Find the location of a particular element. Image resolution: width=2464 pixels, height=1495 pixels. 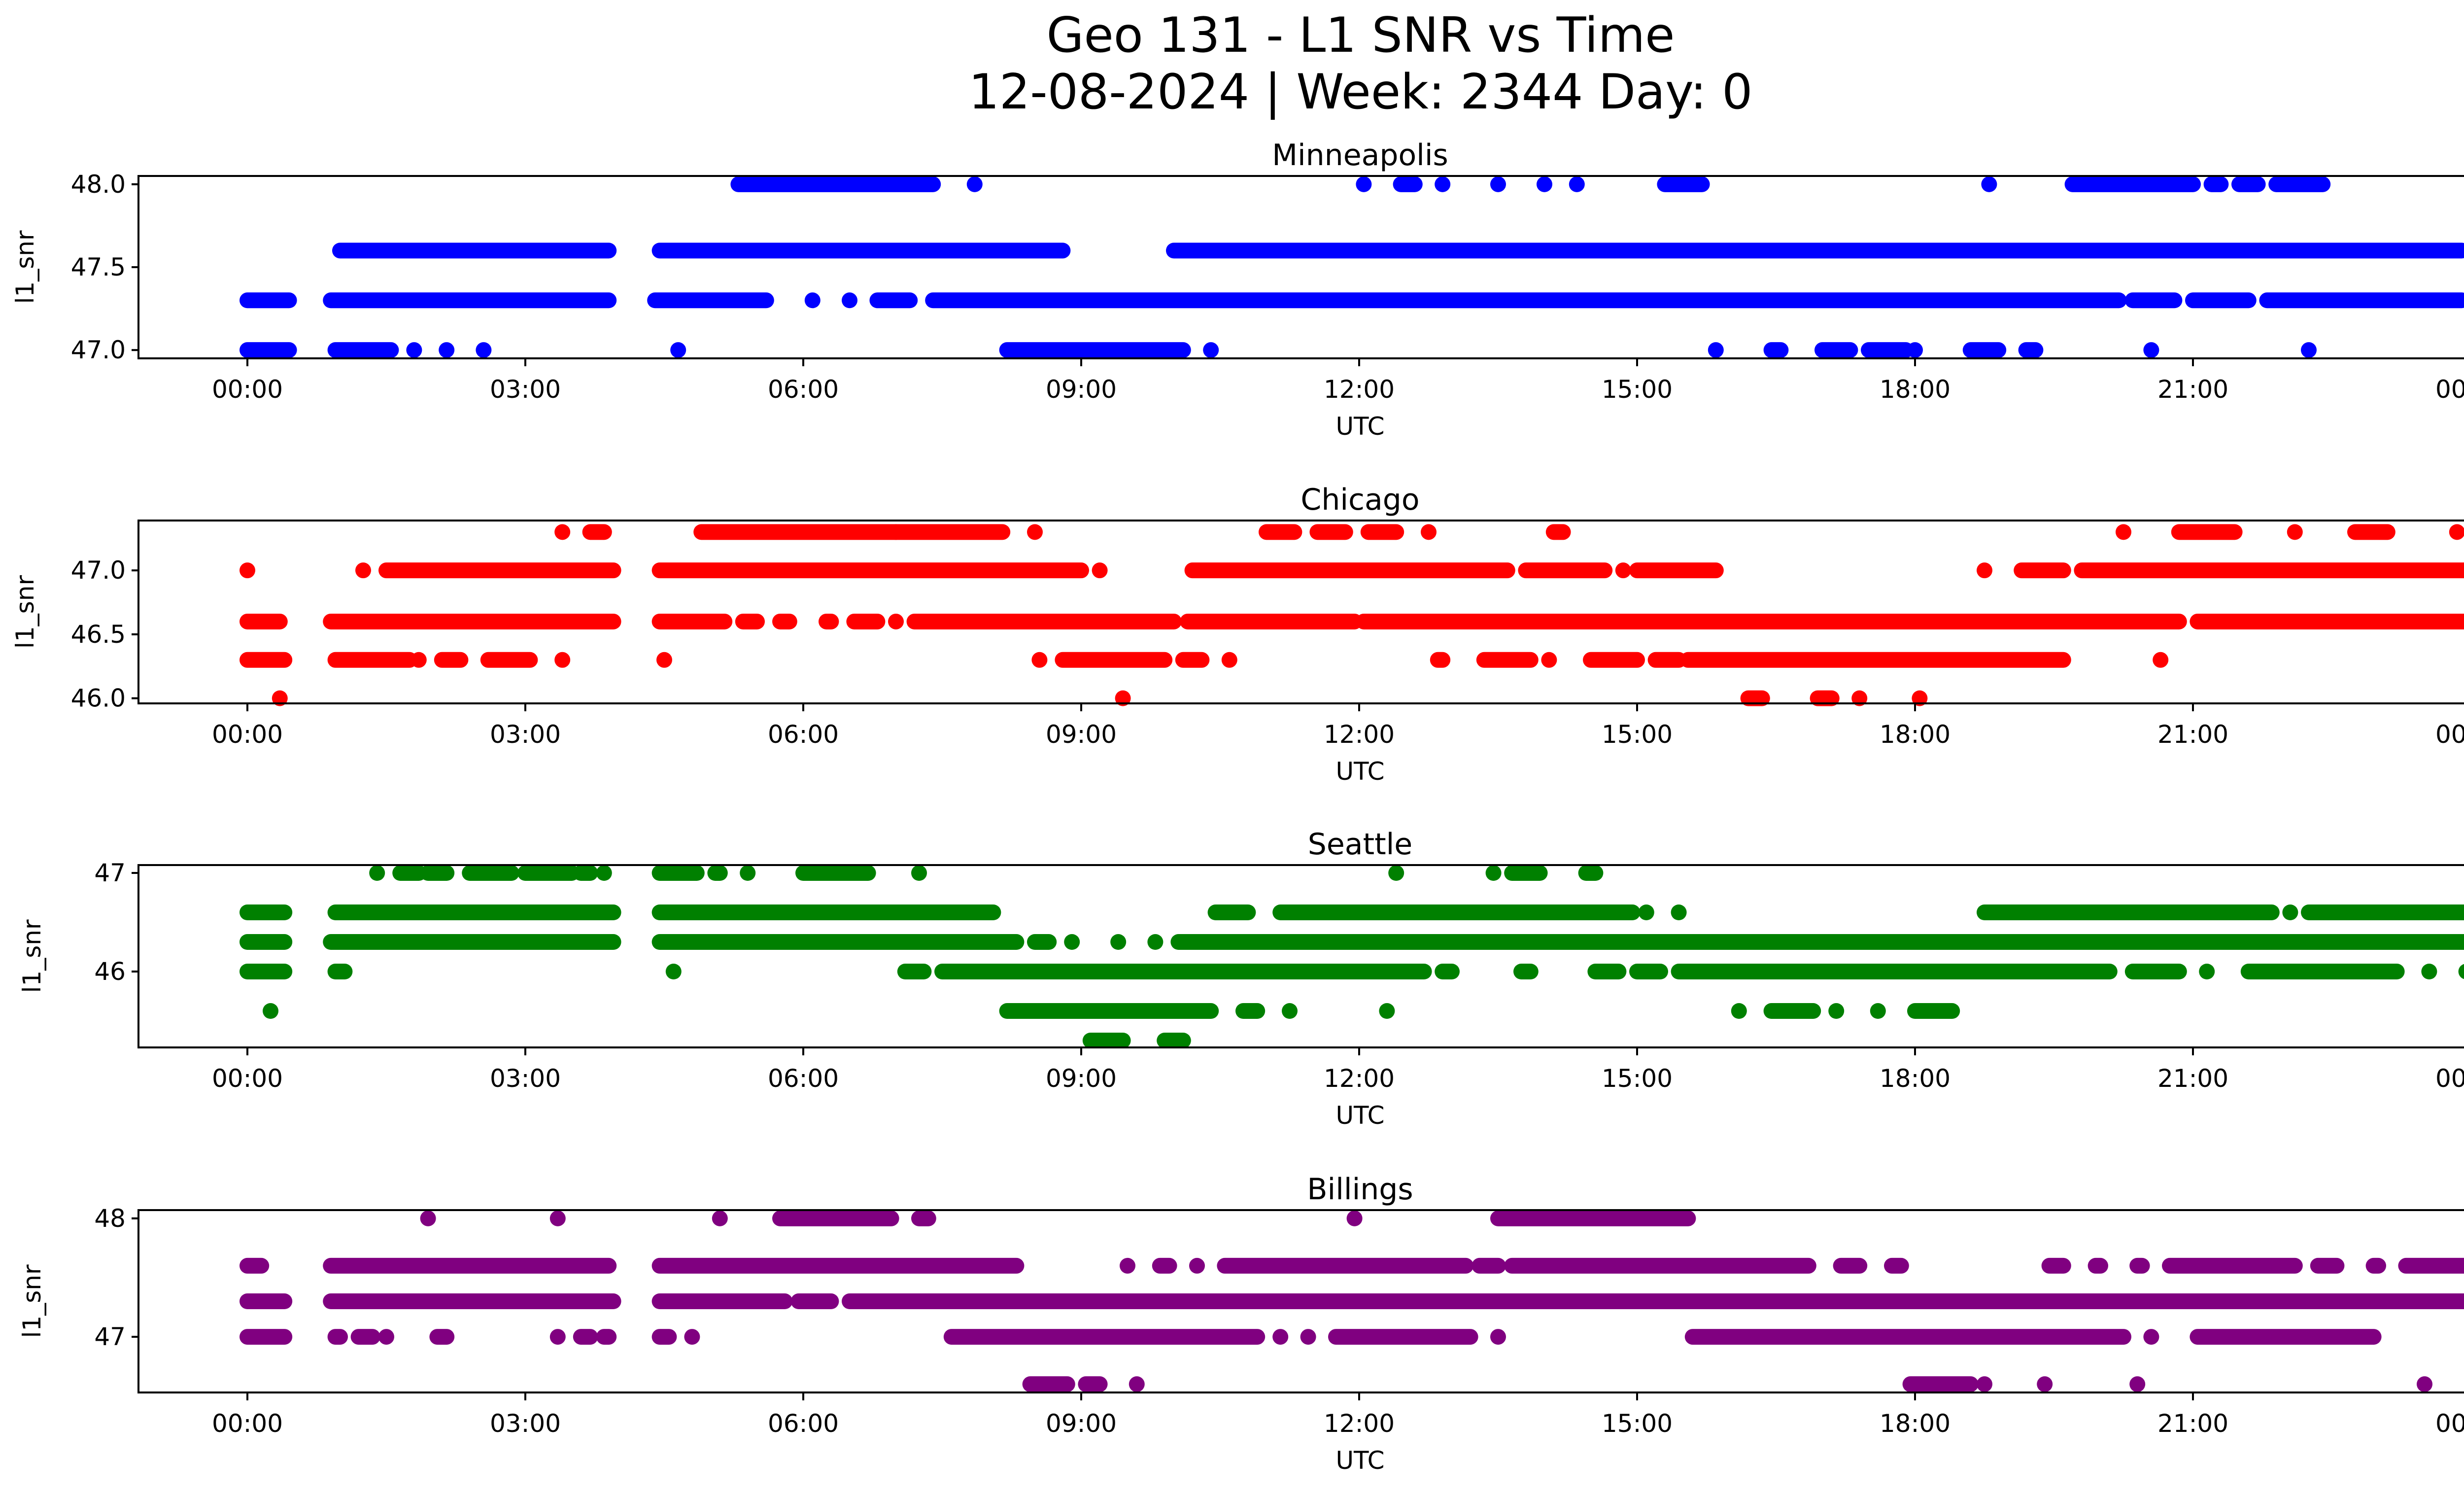

y-tick-label: 47.0 is located at coordinates (98, 350).